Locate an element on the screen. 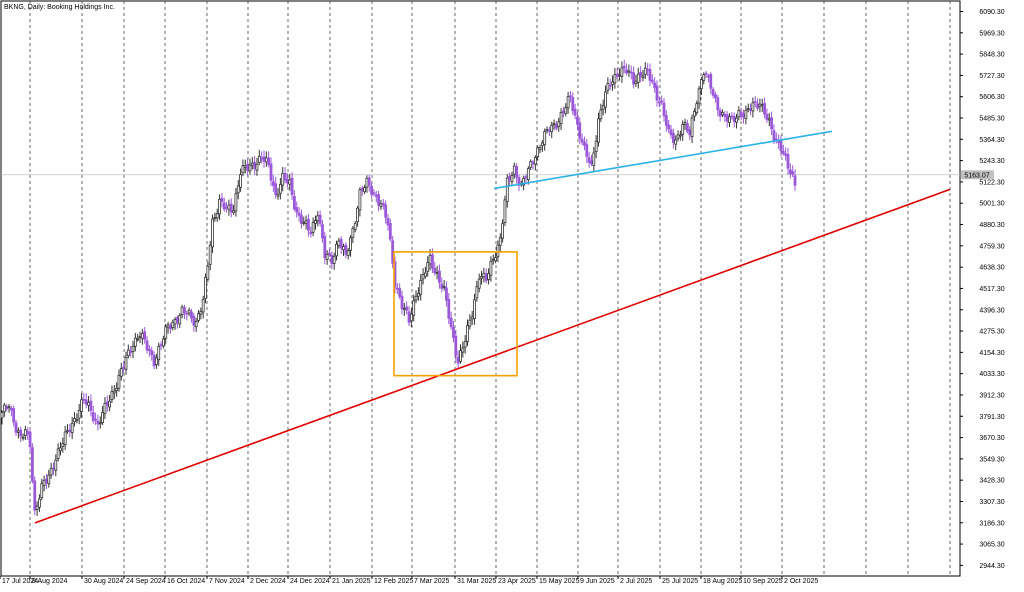  x-tick-label: 9 Jun 2025 is located at coordinates (597, 581).